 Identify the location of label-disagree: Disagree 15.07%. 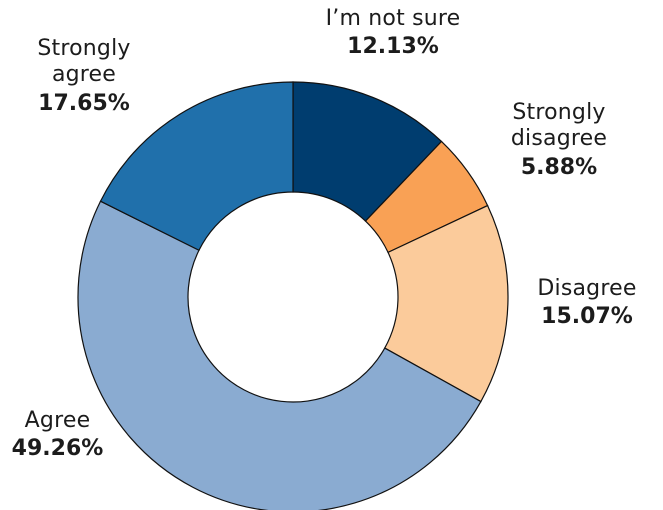
(587, 303).